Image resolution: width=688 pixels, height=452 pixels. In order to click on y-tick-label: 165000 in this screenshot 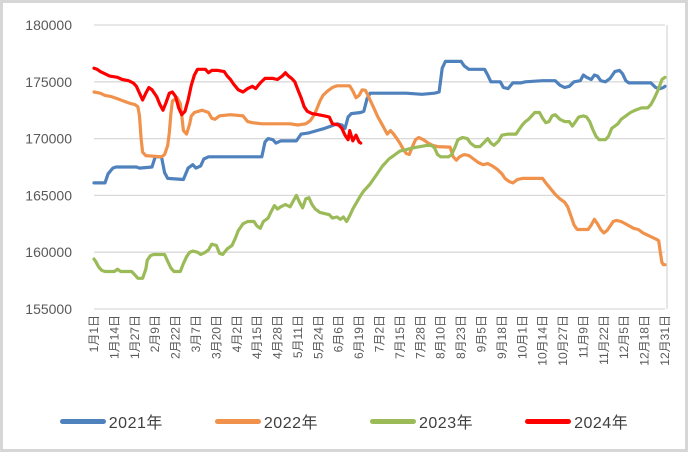, I will do `click(48, 195)`.